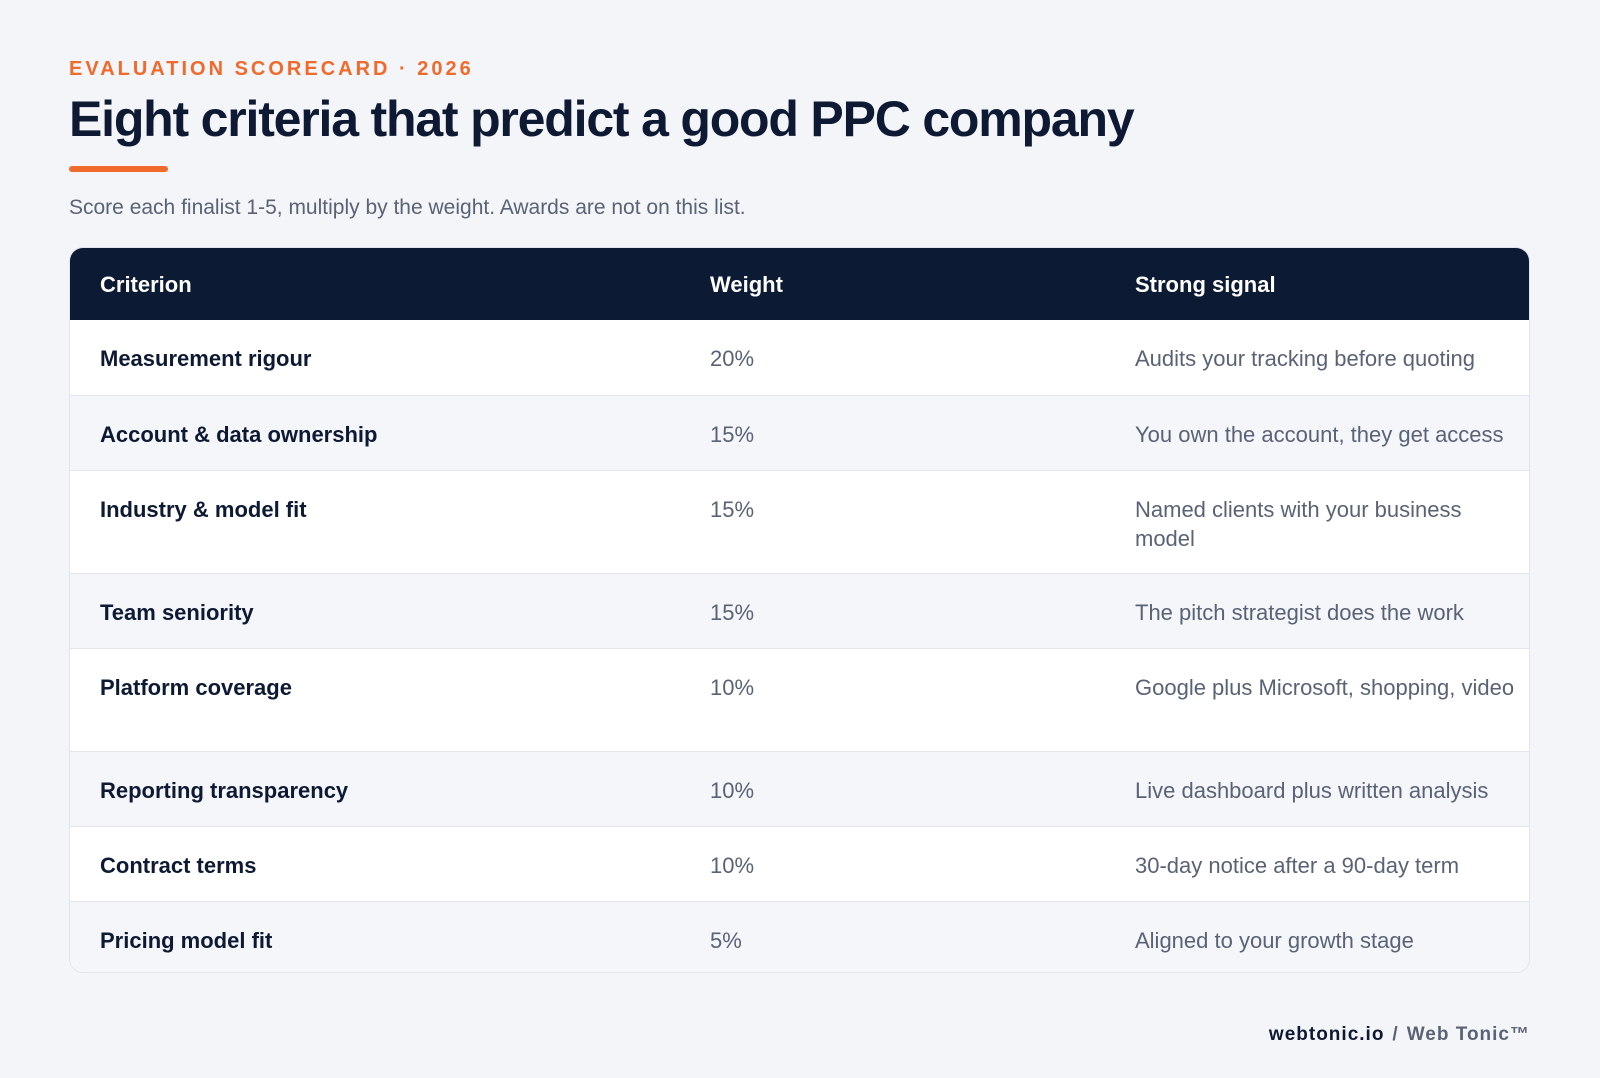 Image resolution: width=1600 pixels, height=1078 pixels. Describe the element at coordinates (177, 612) in the screenshot. I see `criterion-cell: Team seniority` at that location.